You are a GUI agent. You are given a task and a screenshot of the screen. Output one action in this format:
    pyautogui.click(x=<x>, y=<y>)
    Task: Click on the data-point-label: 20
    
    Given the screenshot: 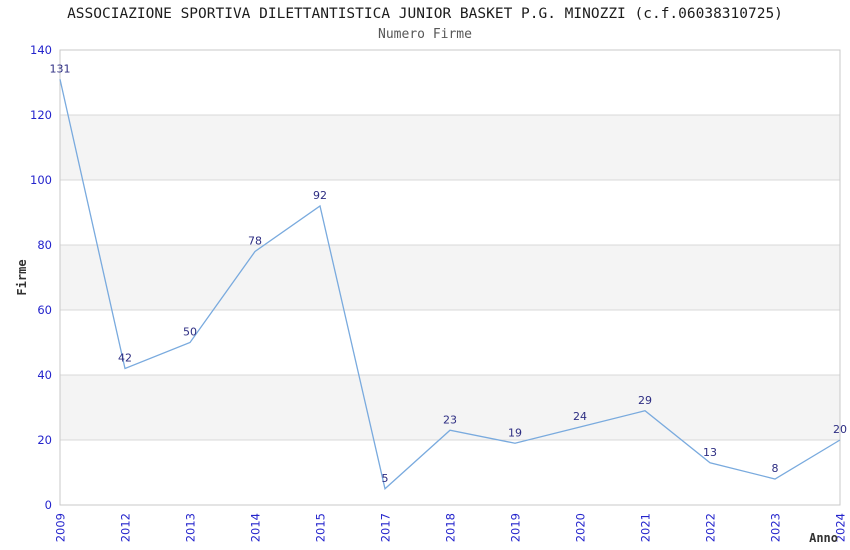 What is the action you would take?
    pyautogui.click(x=840, y=429)
    